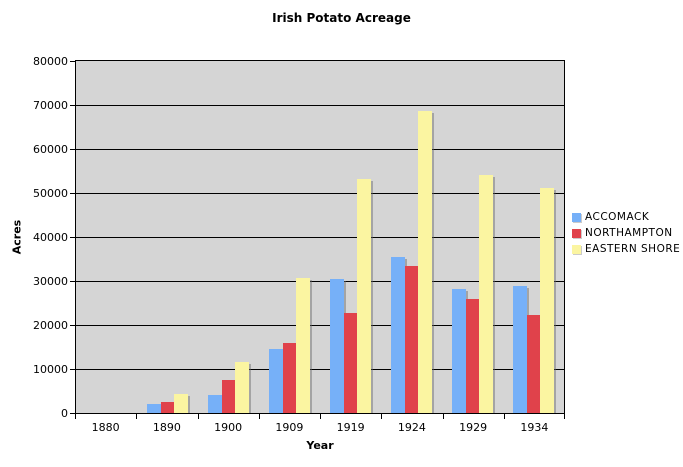 Image resolution: width=683 pixels, height=467 pixels. Describe the element at coordinates (576, 249) in the screenshot. I see `legend-swatch-eastern-shore` at that location.